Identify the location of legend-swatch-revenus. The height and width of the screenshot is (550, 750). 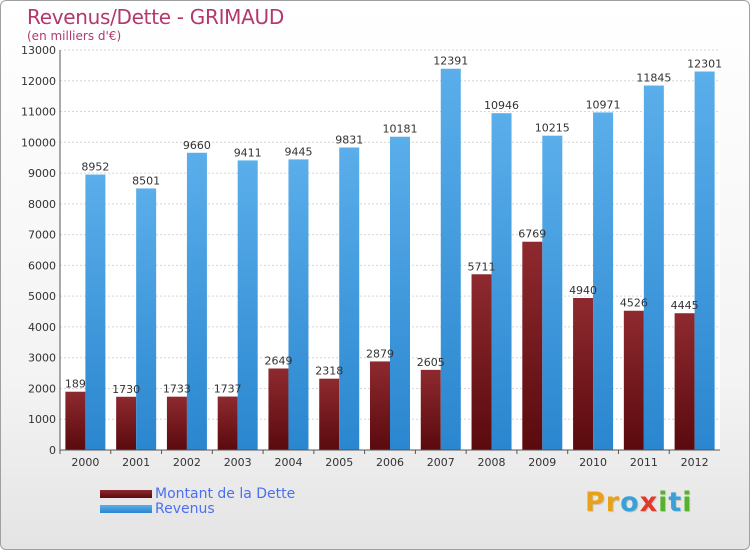
(126, 508).